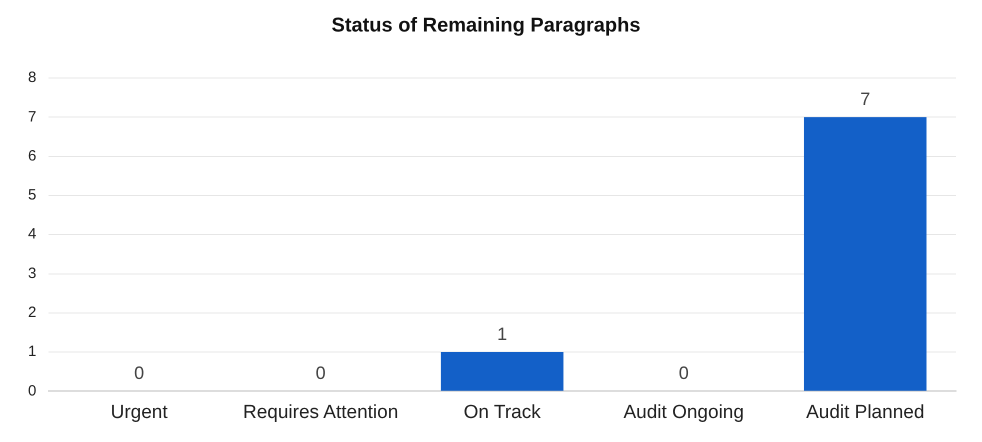 This screenshot has height=442, width=982. What do you see at coordinates (865, 99) in the screenshot?
I see `data-label: 7` at bounding box center [865, 99].